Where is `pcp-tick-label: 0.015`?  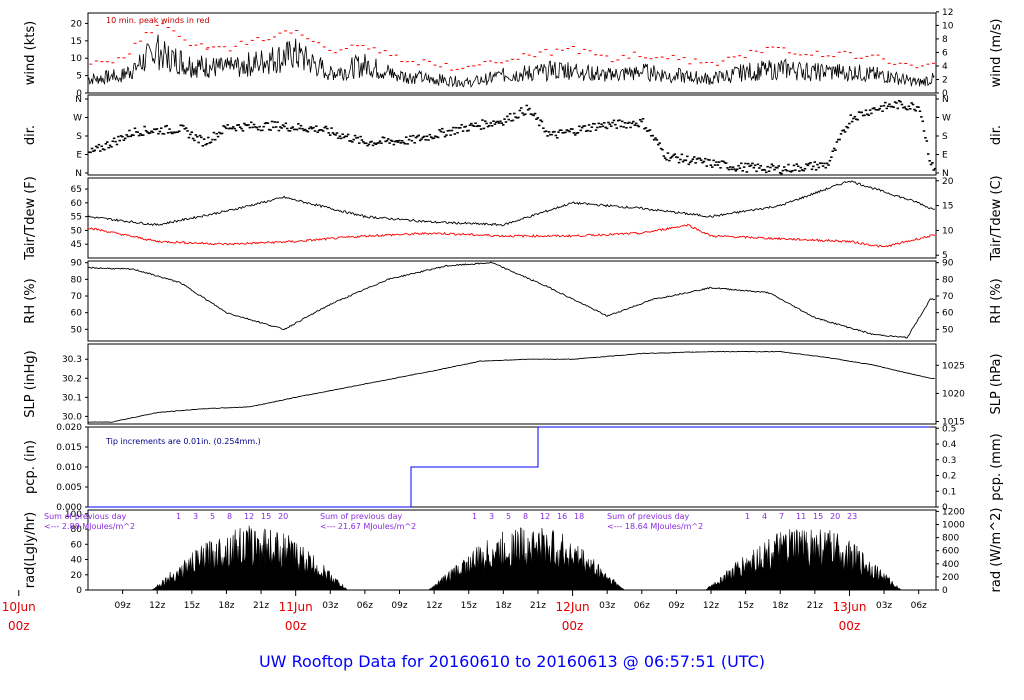 pcp-tick-label: 0.015 is located at coordinates (69, 448).